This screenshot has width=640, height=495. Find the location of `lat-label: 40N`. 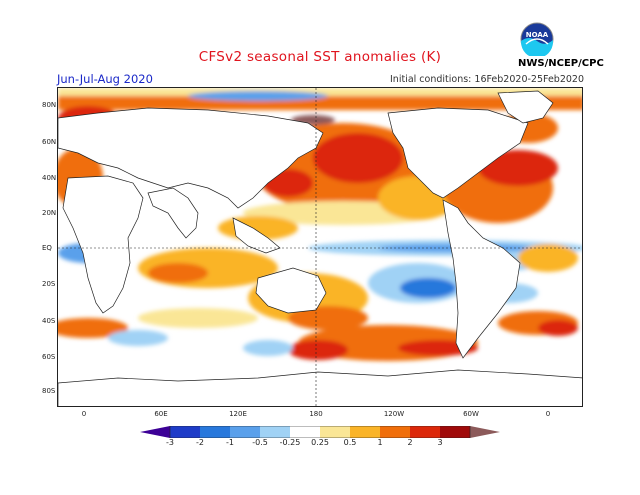

lat-label: 40N is located at coordinates (49, 178).